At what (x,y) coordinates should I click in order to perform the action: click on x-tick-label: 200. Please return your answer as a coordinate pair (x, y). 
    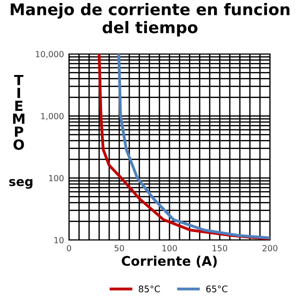
    Looking at the image, I should click on (270, 248).